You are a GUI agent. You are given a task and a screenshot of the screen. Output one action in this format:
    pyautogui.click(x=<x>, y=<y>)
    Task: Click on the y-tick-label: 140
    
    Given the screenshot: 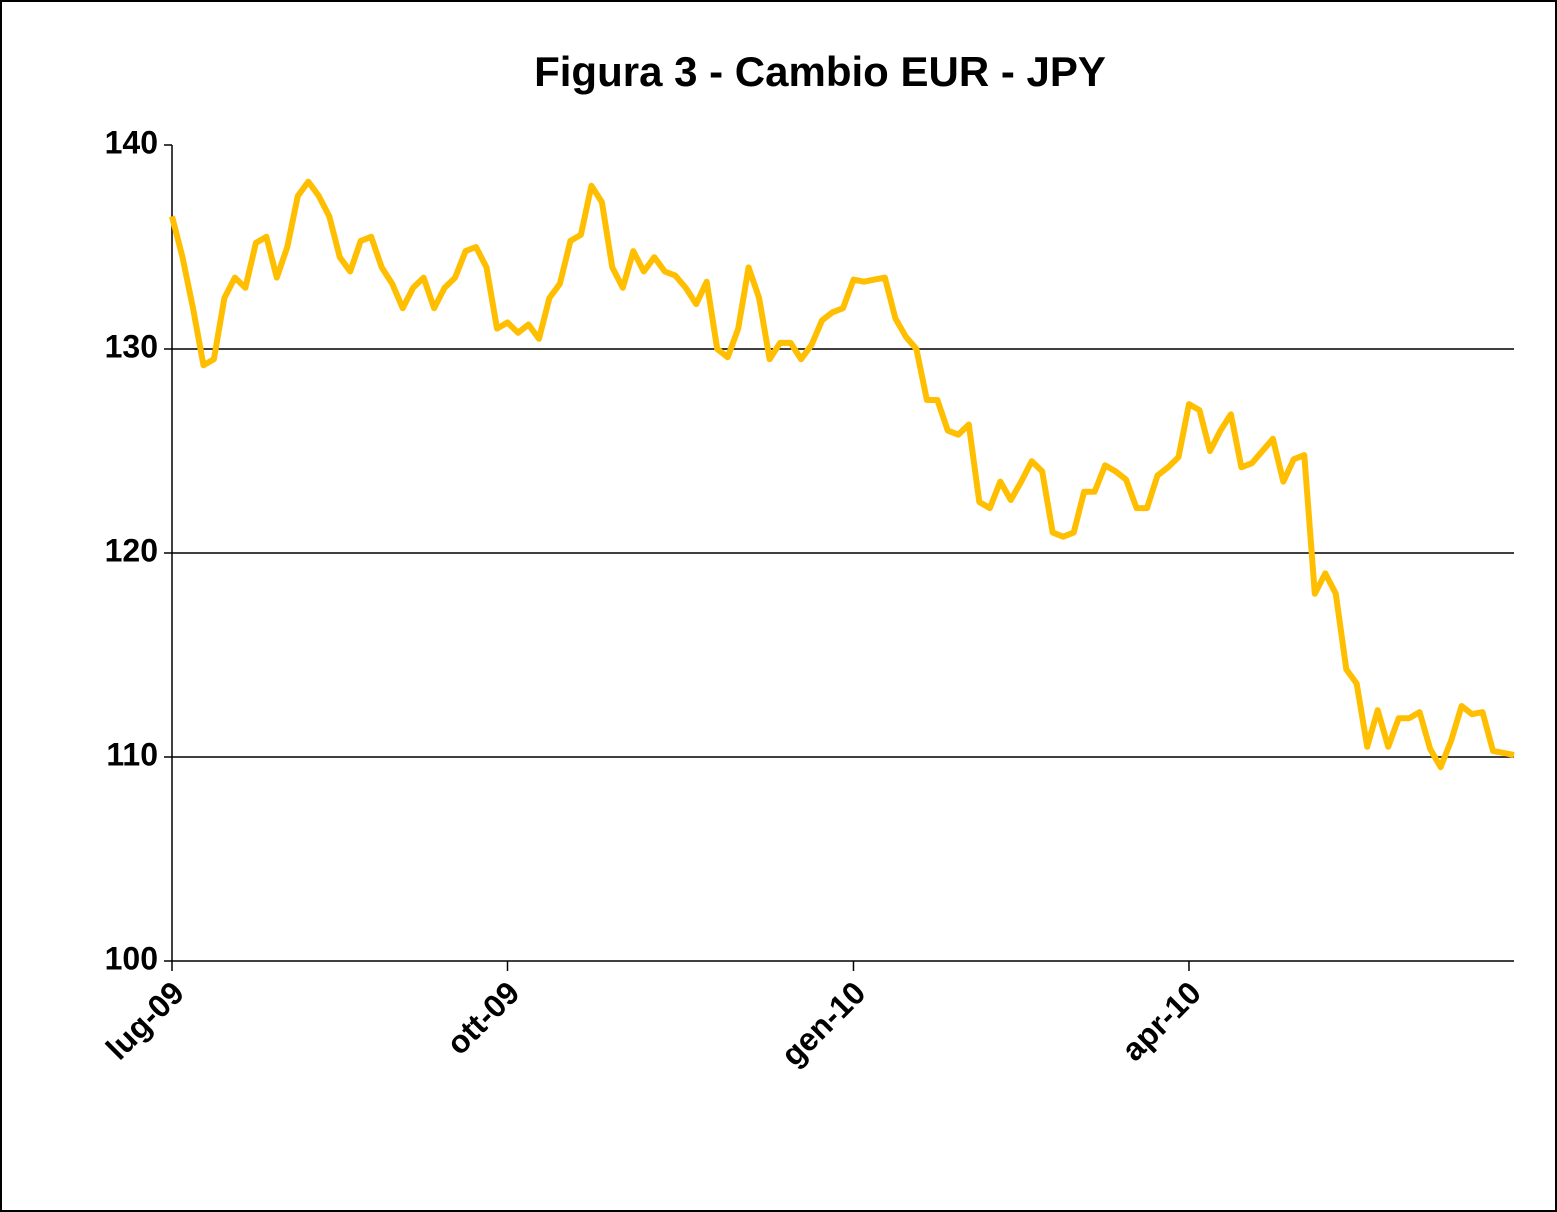 What is the action you would take?
    pyautogui.click(x=131, y=142)
    